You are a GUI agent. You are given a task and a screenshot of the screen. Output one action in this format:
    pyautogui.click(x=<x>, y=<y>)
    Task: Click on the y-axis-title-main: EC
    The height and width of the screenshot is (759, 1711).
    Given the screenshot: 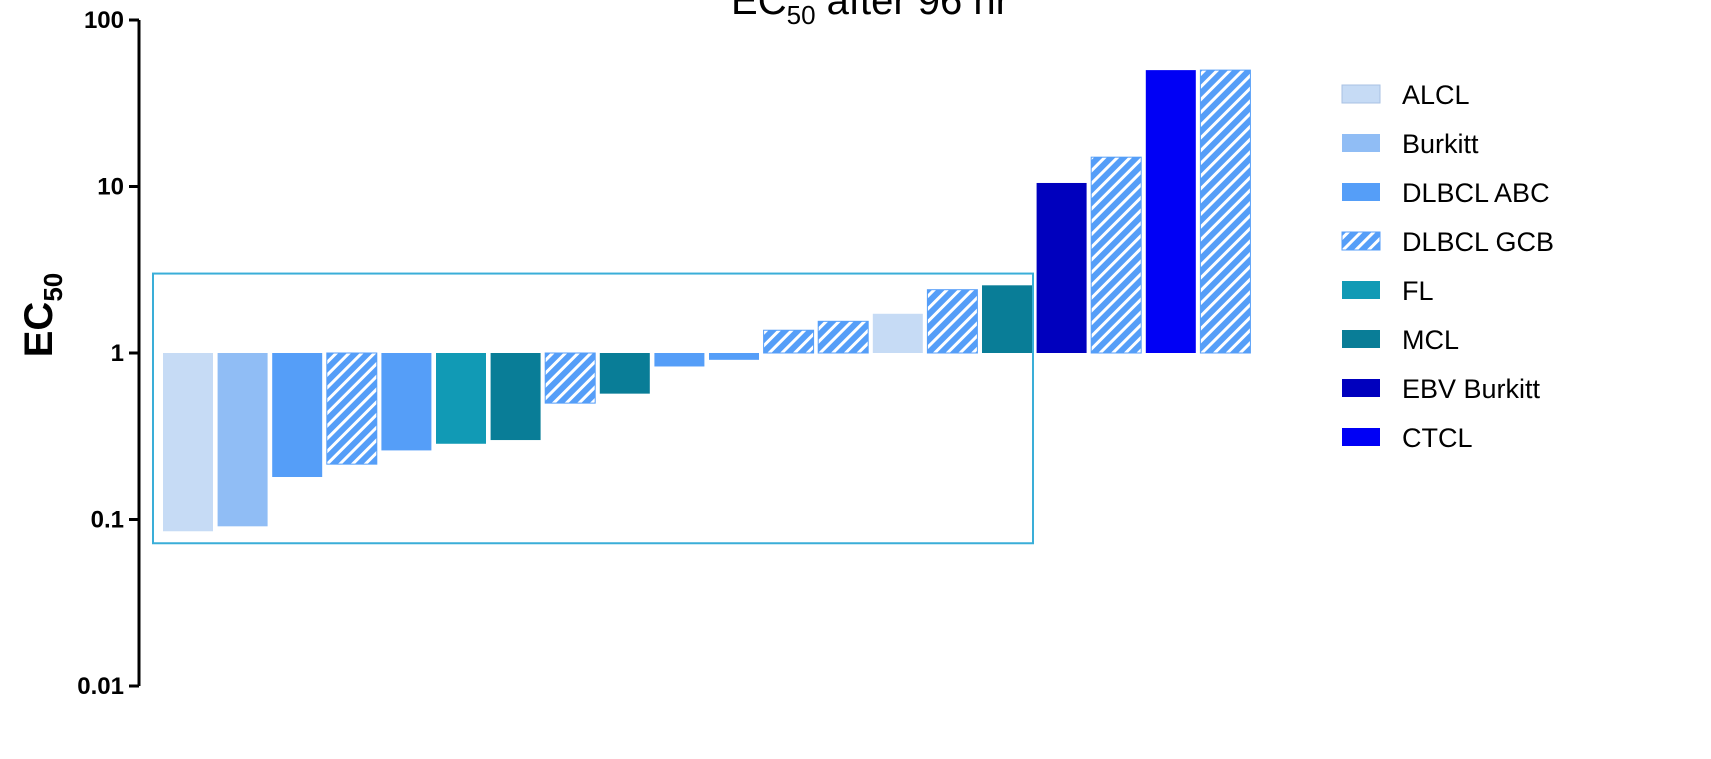 What is the action you would take?
    pyautogui.click(x=39, y=330)
    